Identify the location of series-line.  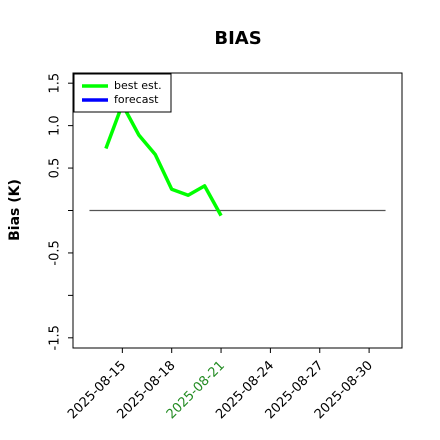
(163, 159).